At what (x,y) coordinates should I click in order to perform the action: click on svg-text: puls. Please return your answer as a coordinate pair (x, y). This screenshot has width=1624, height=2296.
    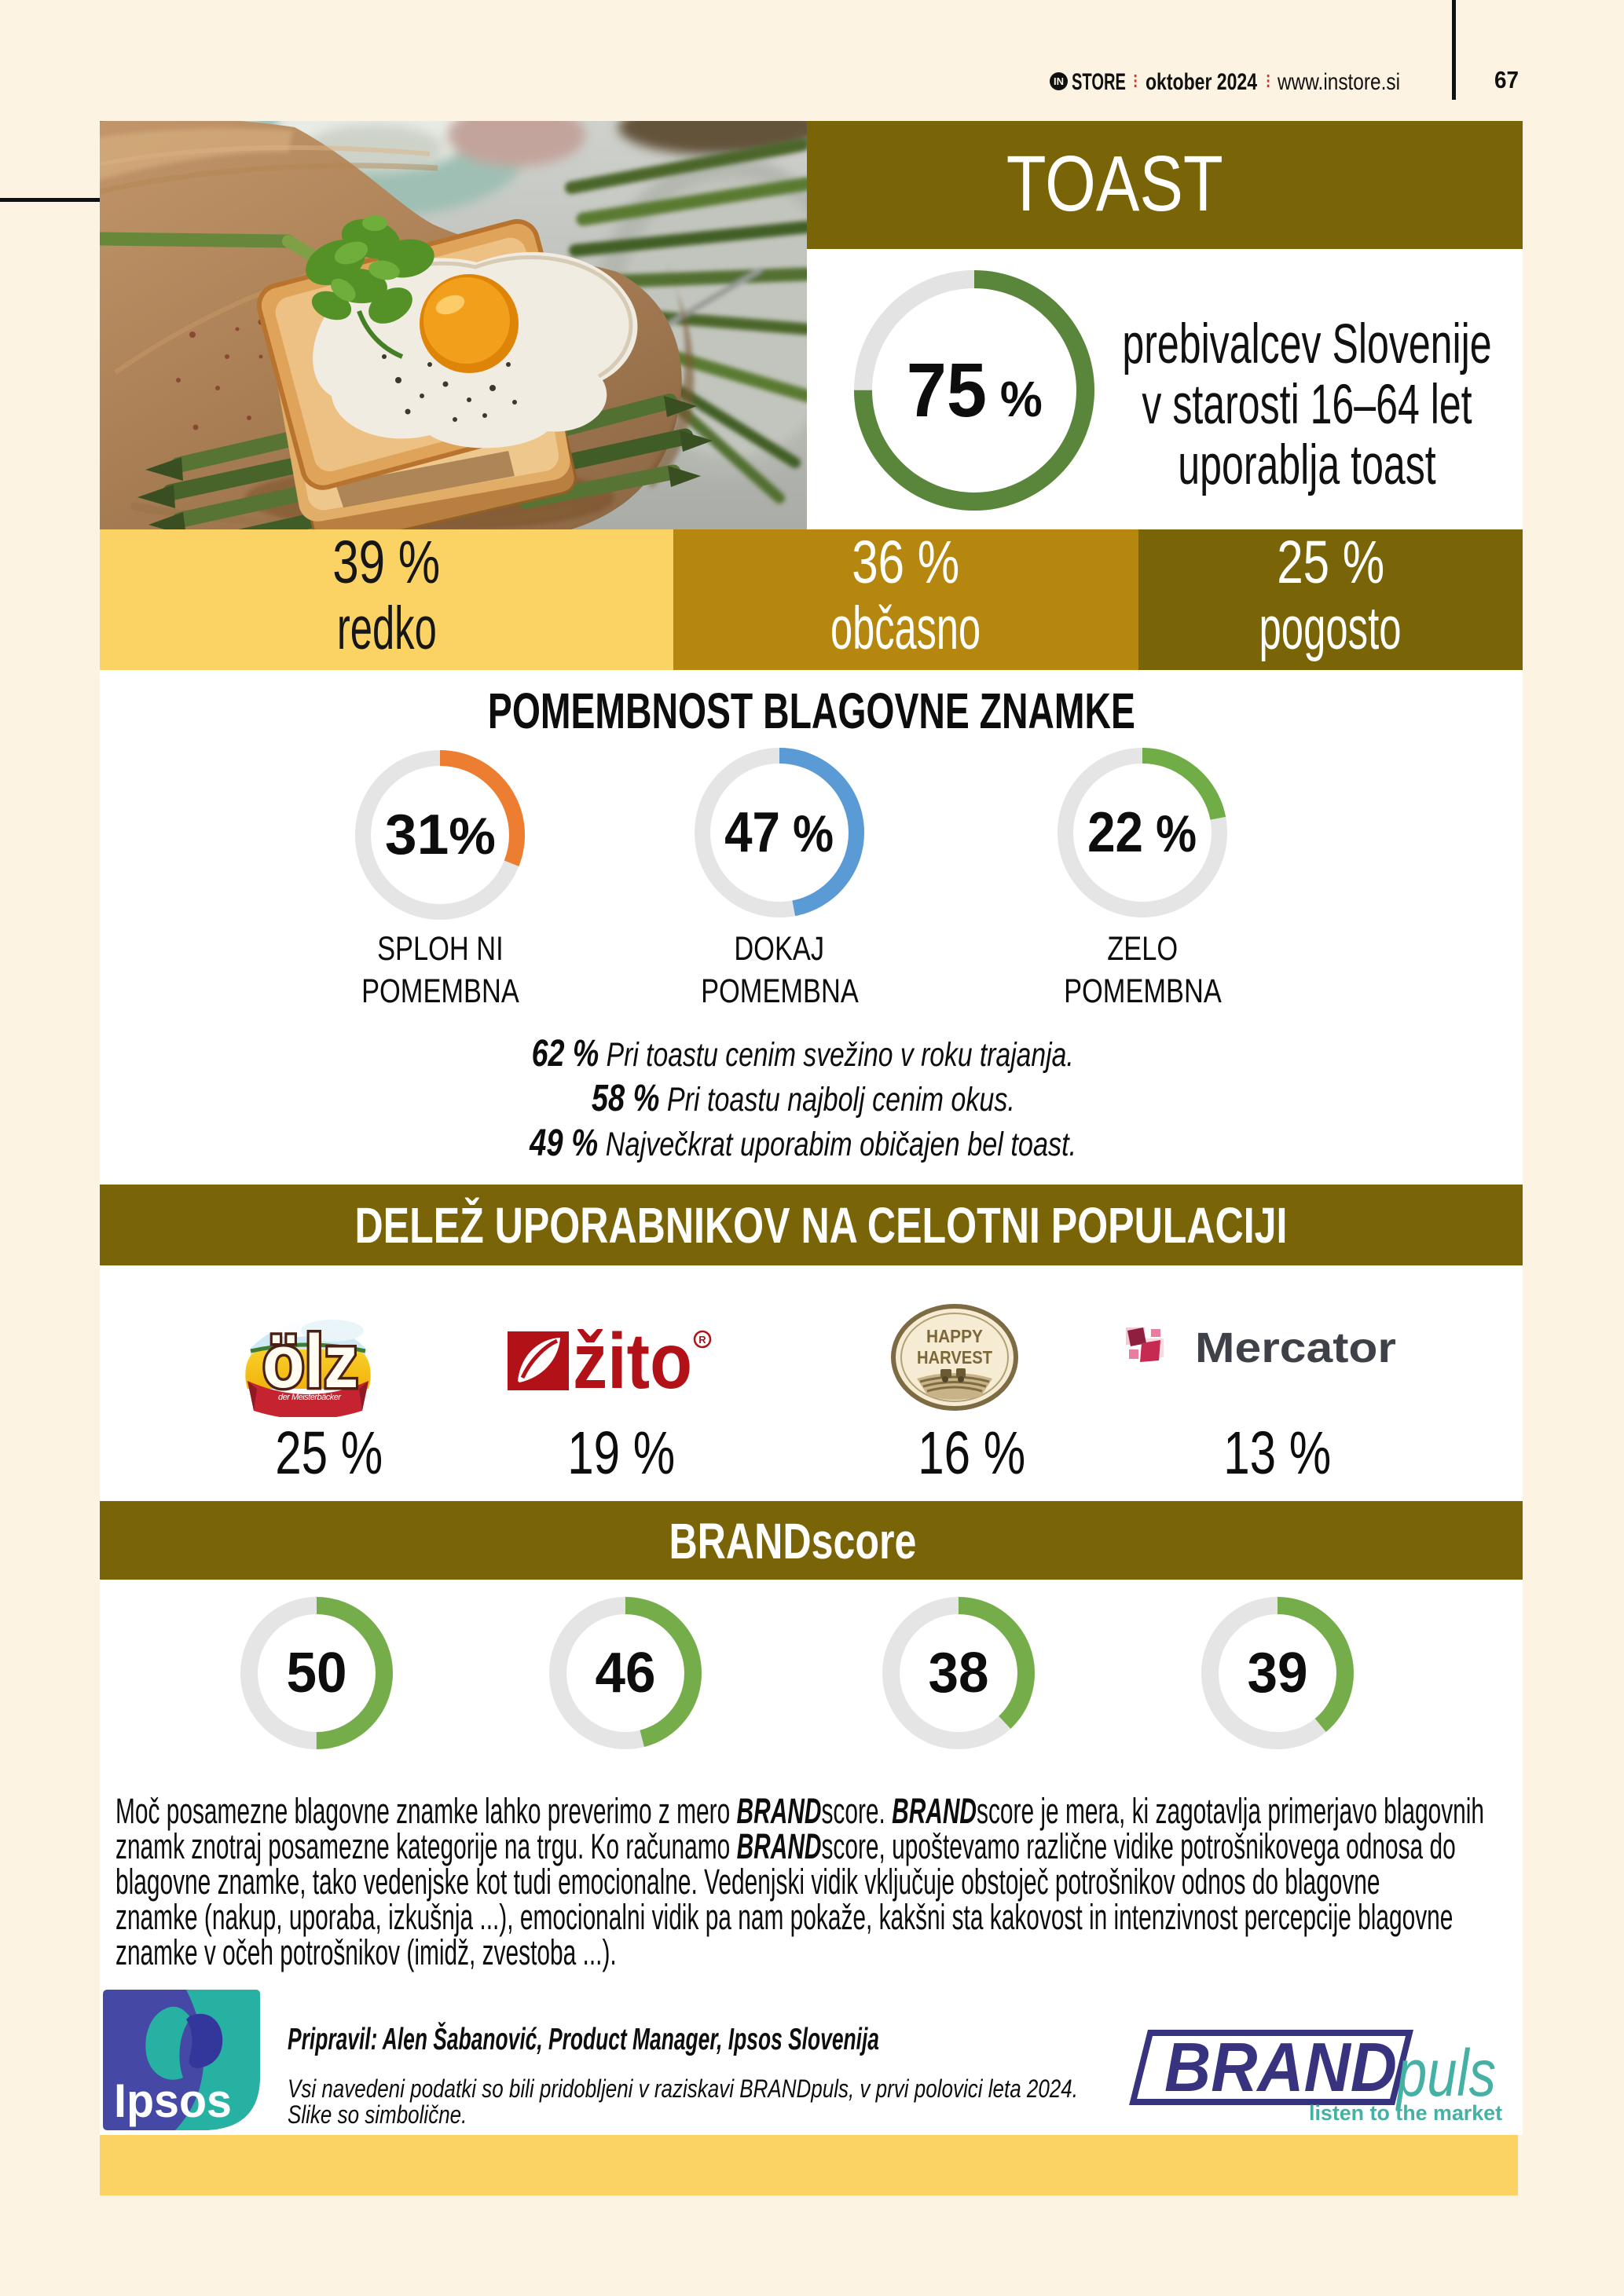
    Looking at the image, I should click on (1446, 2073).